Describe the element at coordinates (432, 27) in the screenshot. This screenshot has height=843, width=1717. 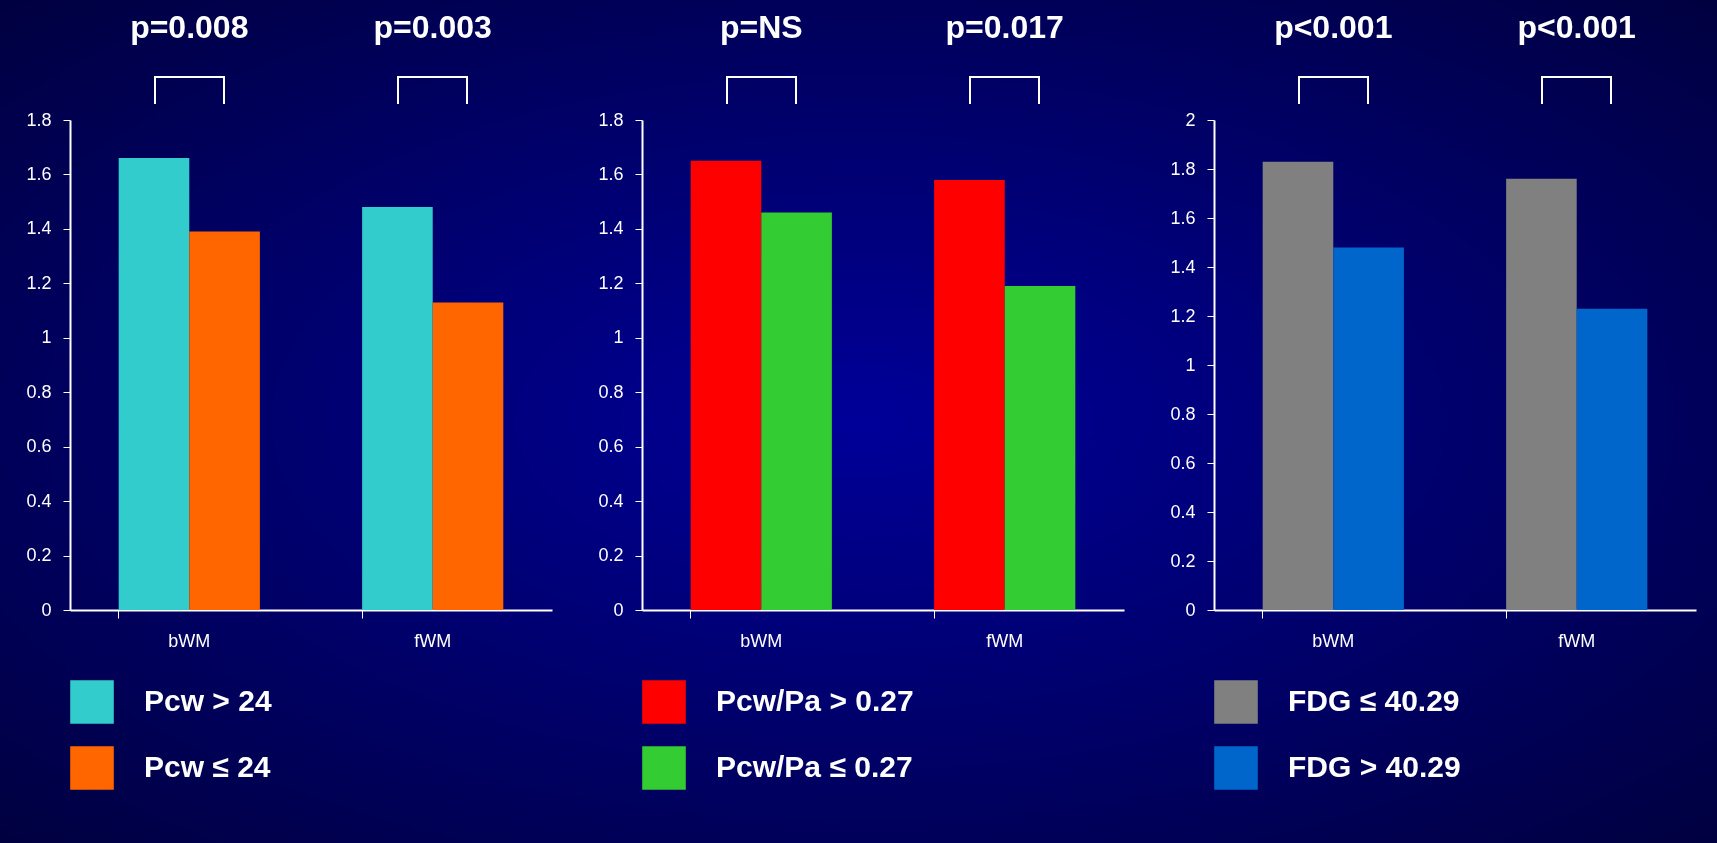
I see `text: p=0.003` at that location.